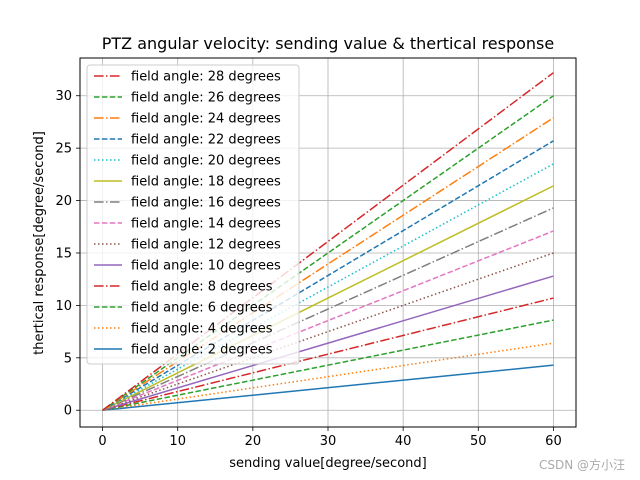 This screenshot has width=640, height=480. What do you see at coordinates (177, 441) in the screenshot?
I see `x-tick-label: 10` at bounding box center [177, 441].